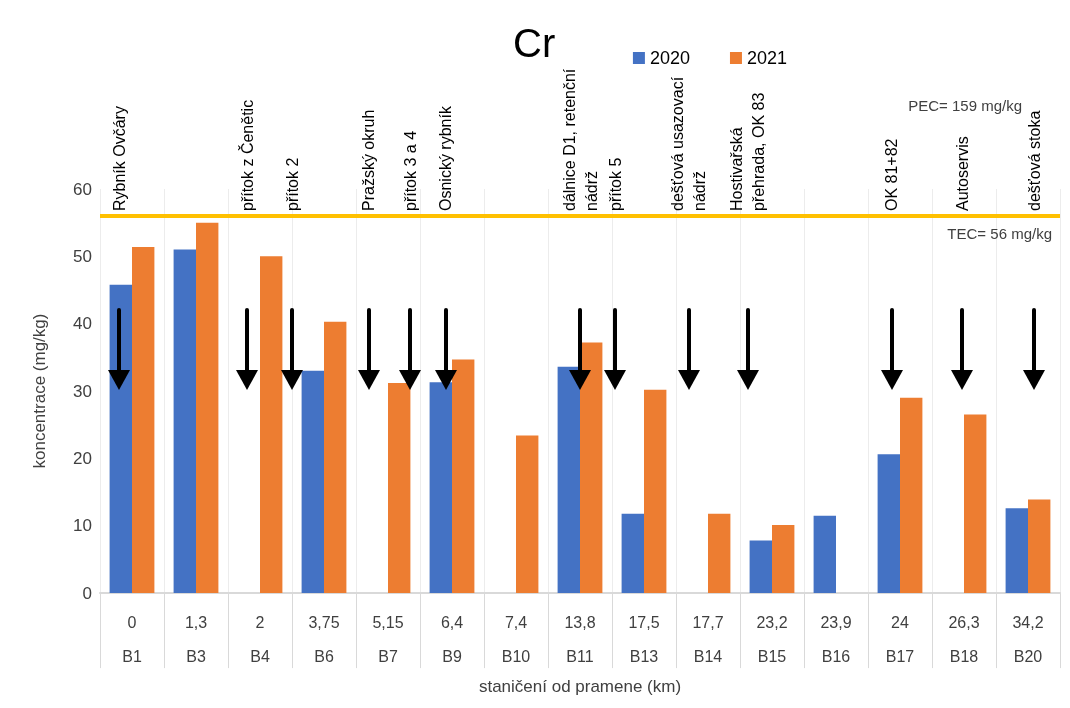  What do you see at coordinates (82, 391) in the screenshot?
I see `y-tick-label: 30` at bounding box center [82, 391].